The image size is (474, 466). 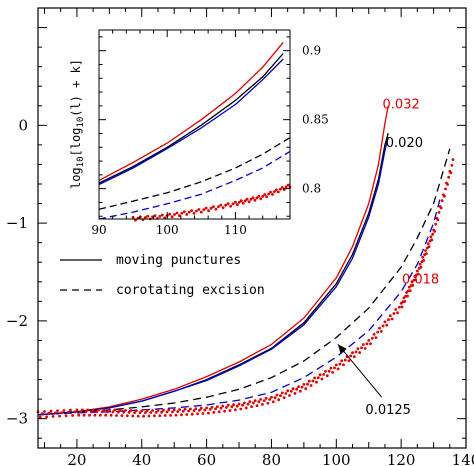 I want to click on legend-corotating-excision: corotating excision, so click(x=190, y=290).